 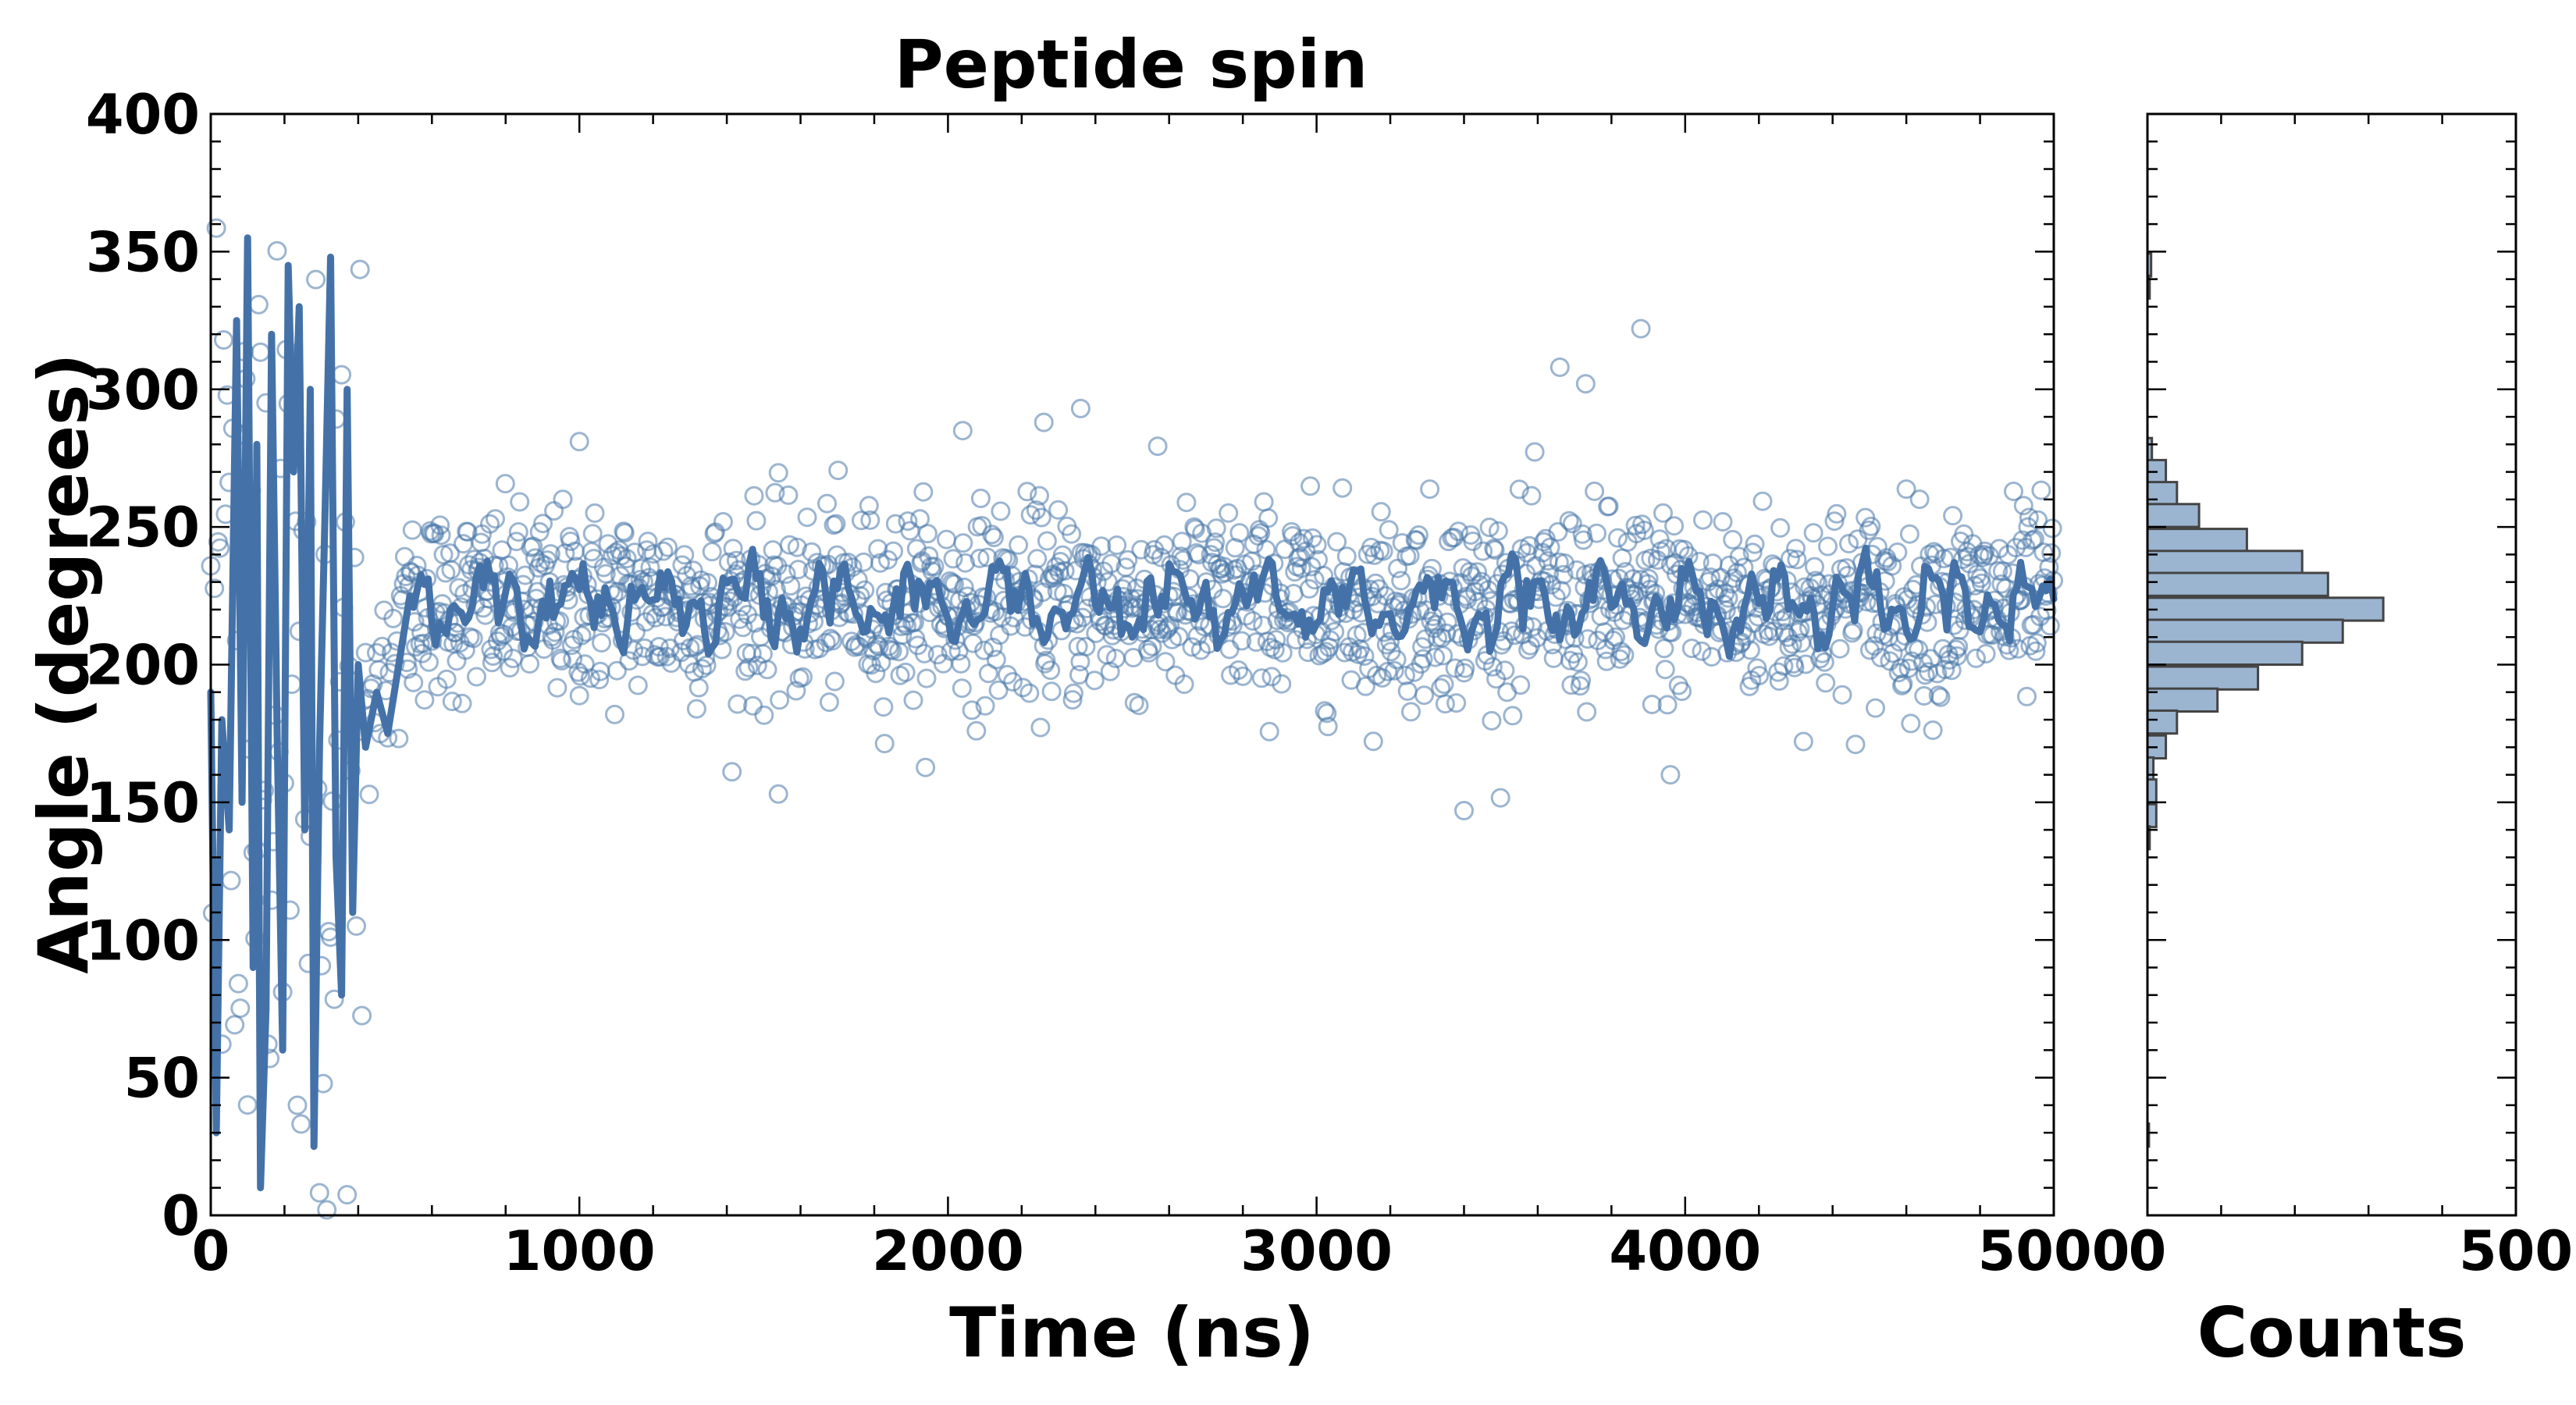 What do you see at coordinates (143, 941) in the screenshot?
I see `y-tick-label: 100` at bounding box center [143, 941].